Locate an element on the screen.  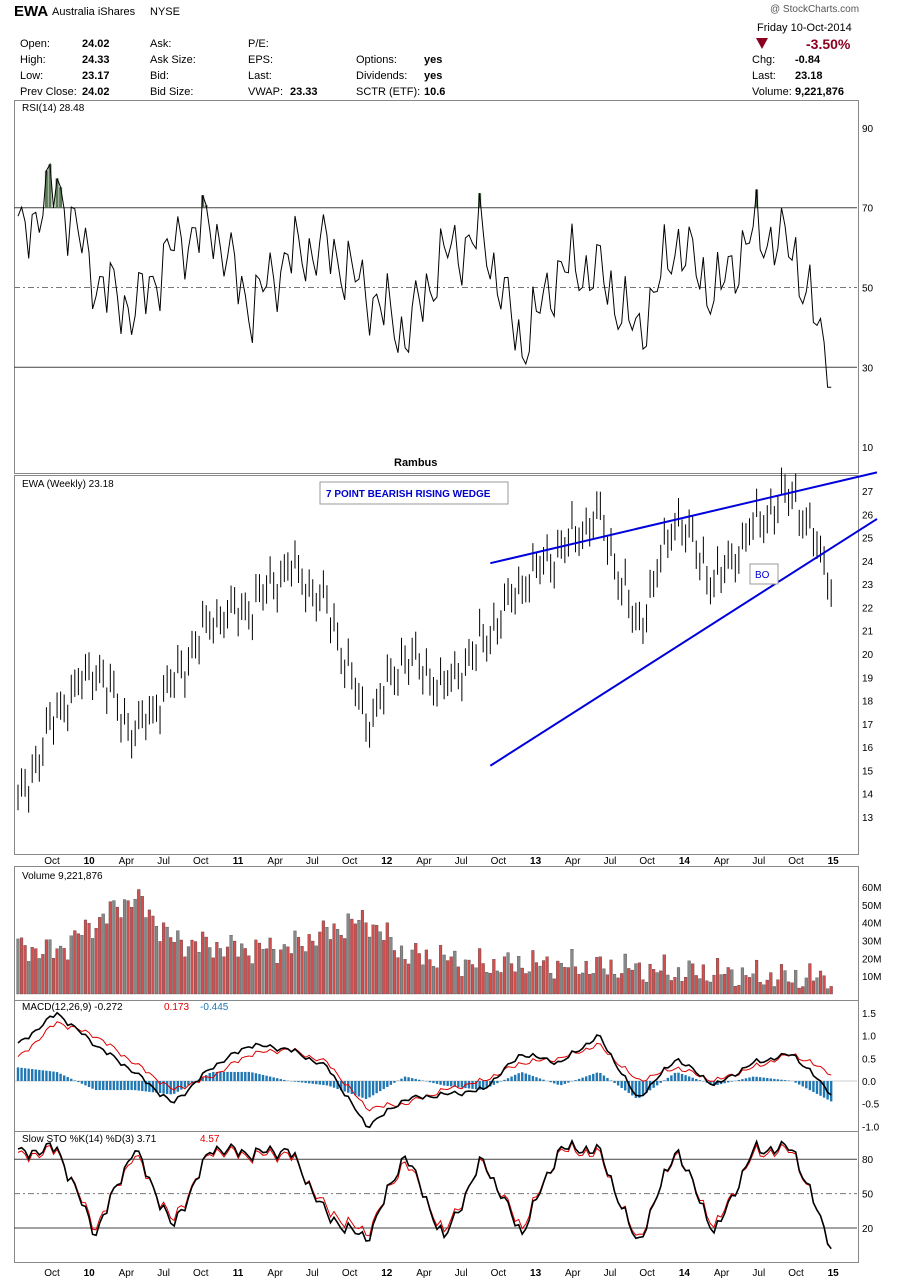
y-axis-label: 10 is located at coordinates (868, 448).